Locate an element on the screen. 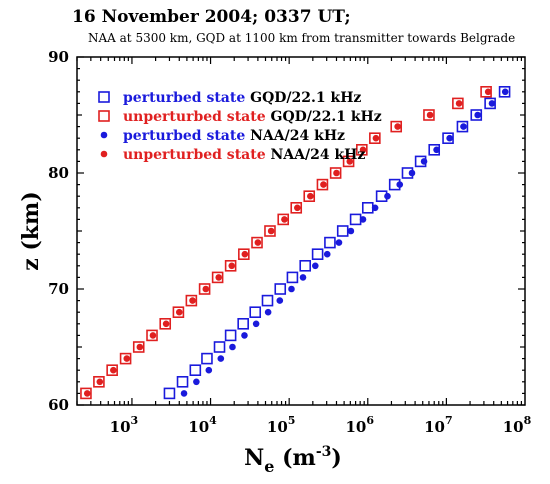  legend-item: unperturbed state GQD/22.1 kHz is located at coordinates (240, 117).